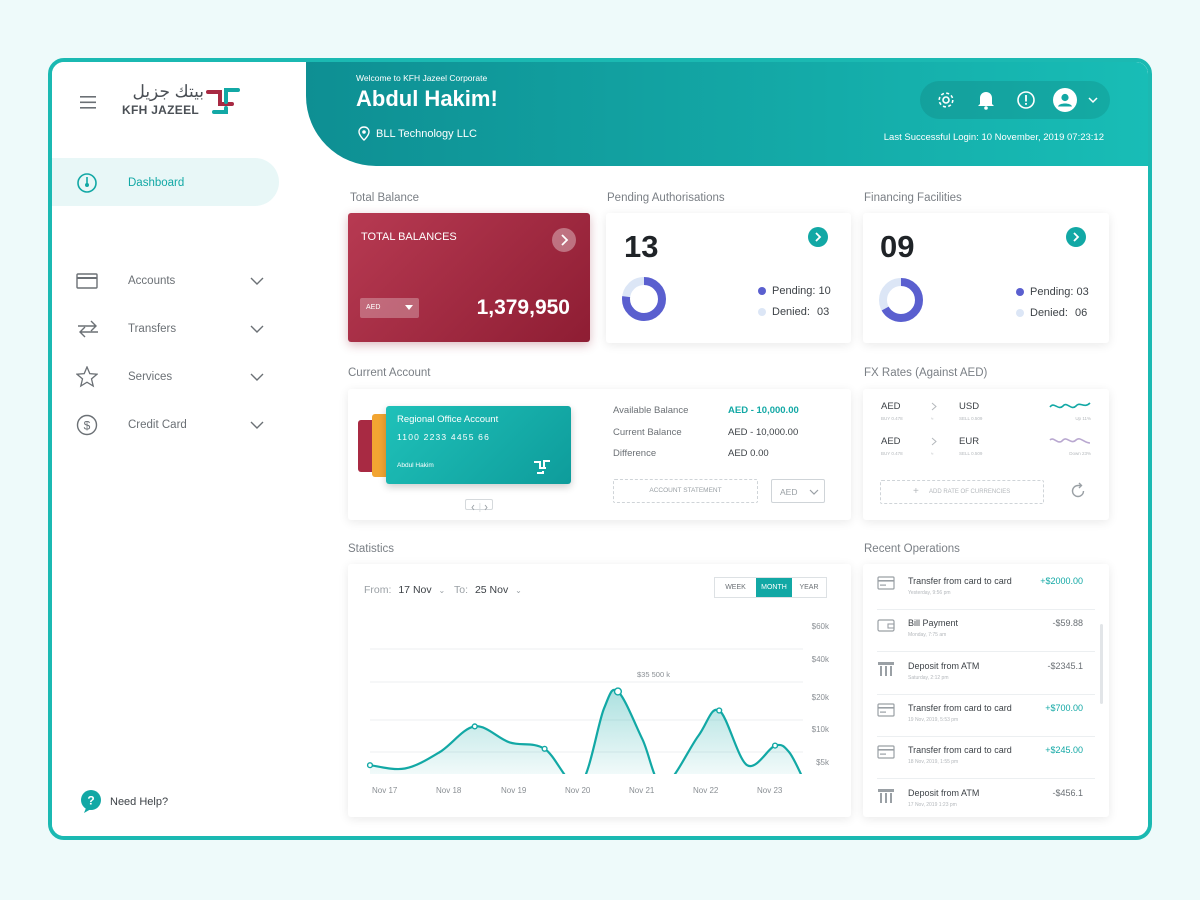 This screenshot has width=1200, height=900. Describe the element at coordinates (87, 425) in the screenshot. I see `dollar-icon: $` at that location.